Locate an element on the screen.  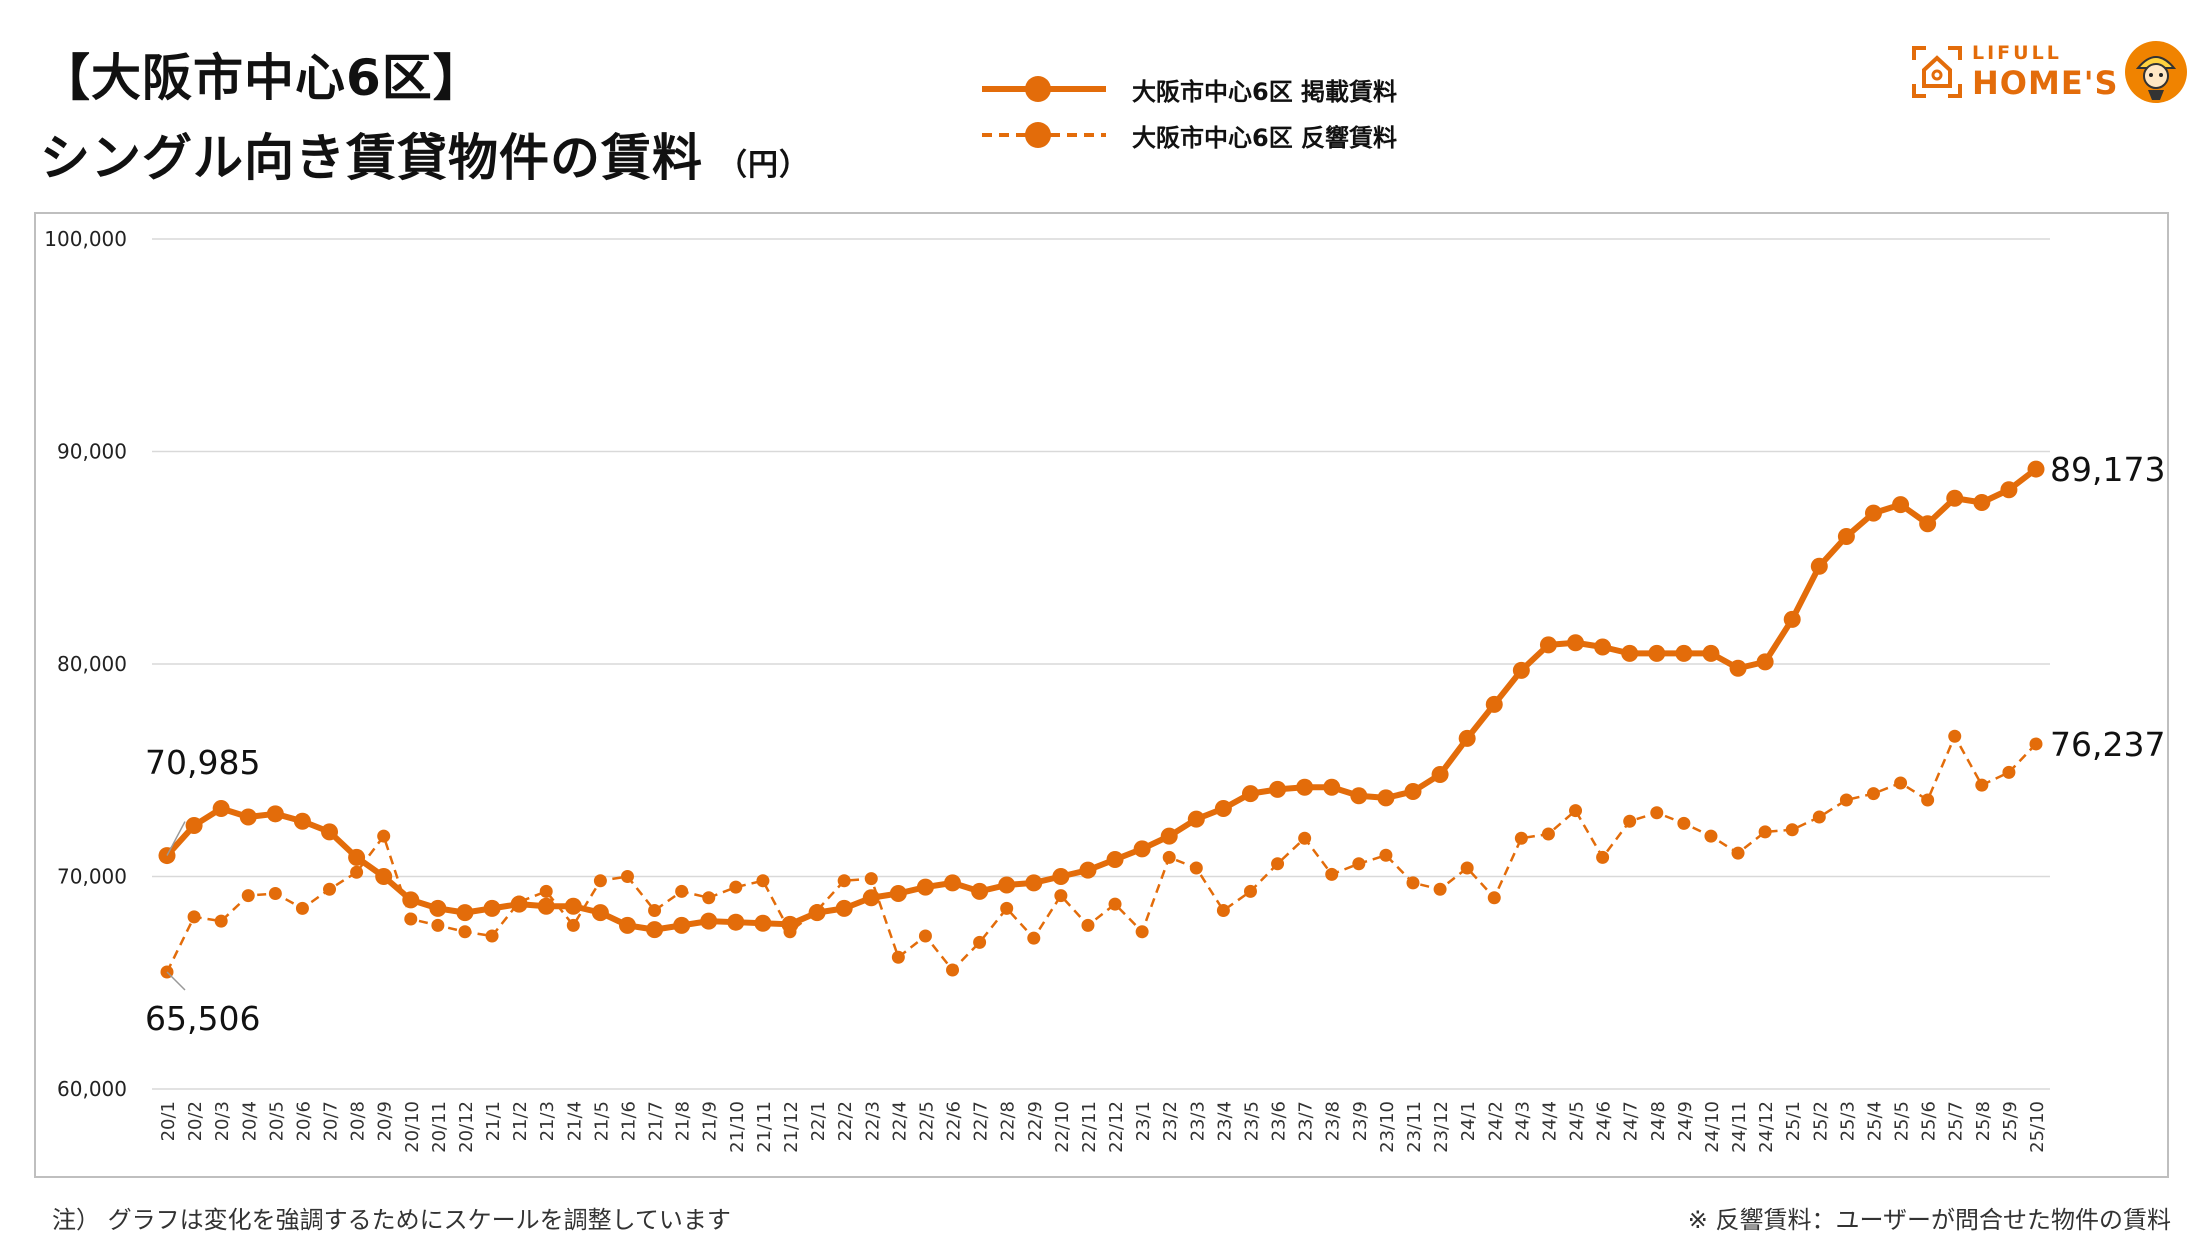
x-tick-label: 20/8 is located at coordinates (358, 1121).